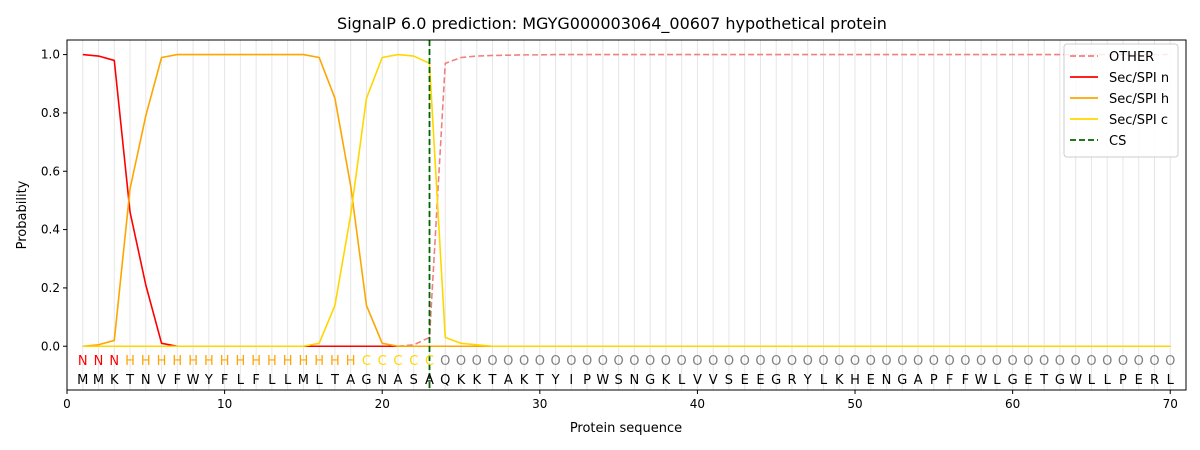  Describe the element at coordinates (50, 55) in the screenshot. I see `y-tick-label: 1.0` at that location.